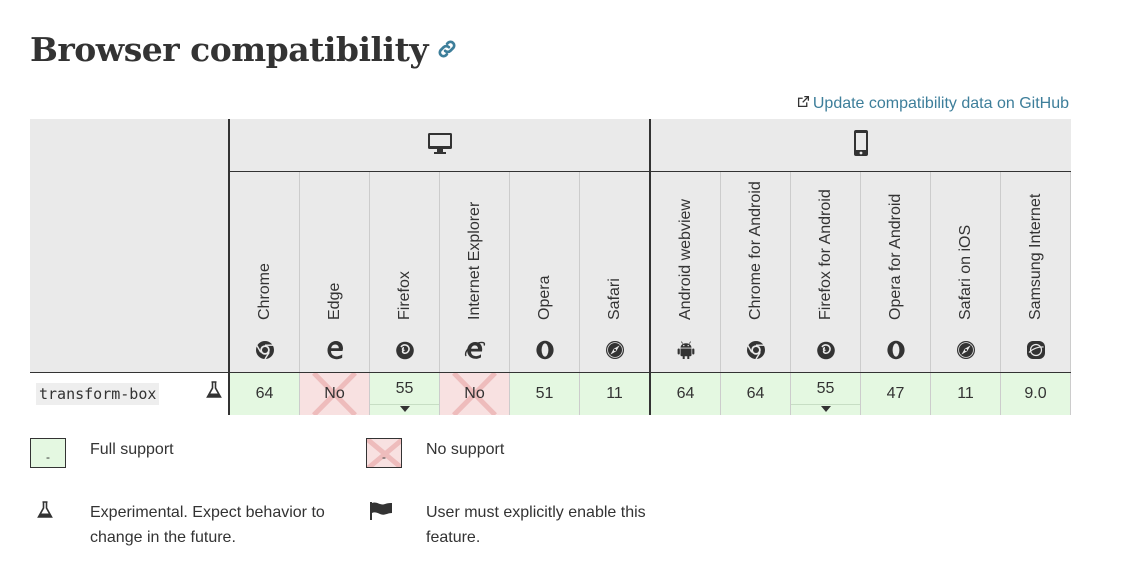 Image resolution: width=1132 pixels, height=579 pixels. I want to click on edge-icon, so click(335, 352).